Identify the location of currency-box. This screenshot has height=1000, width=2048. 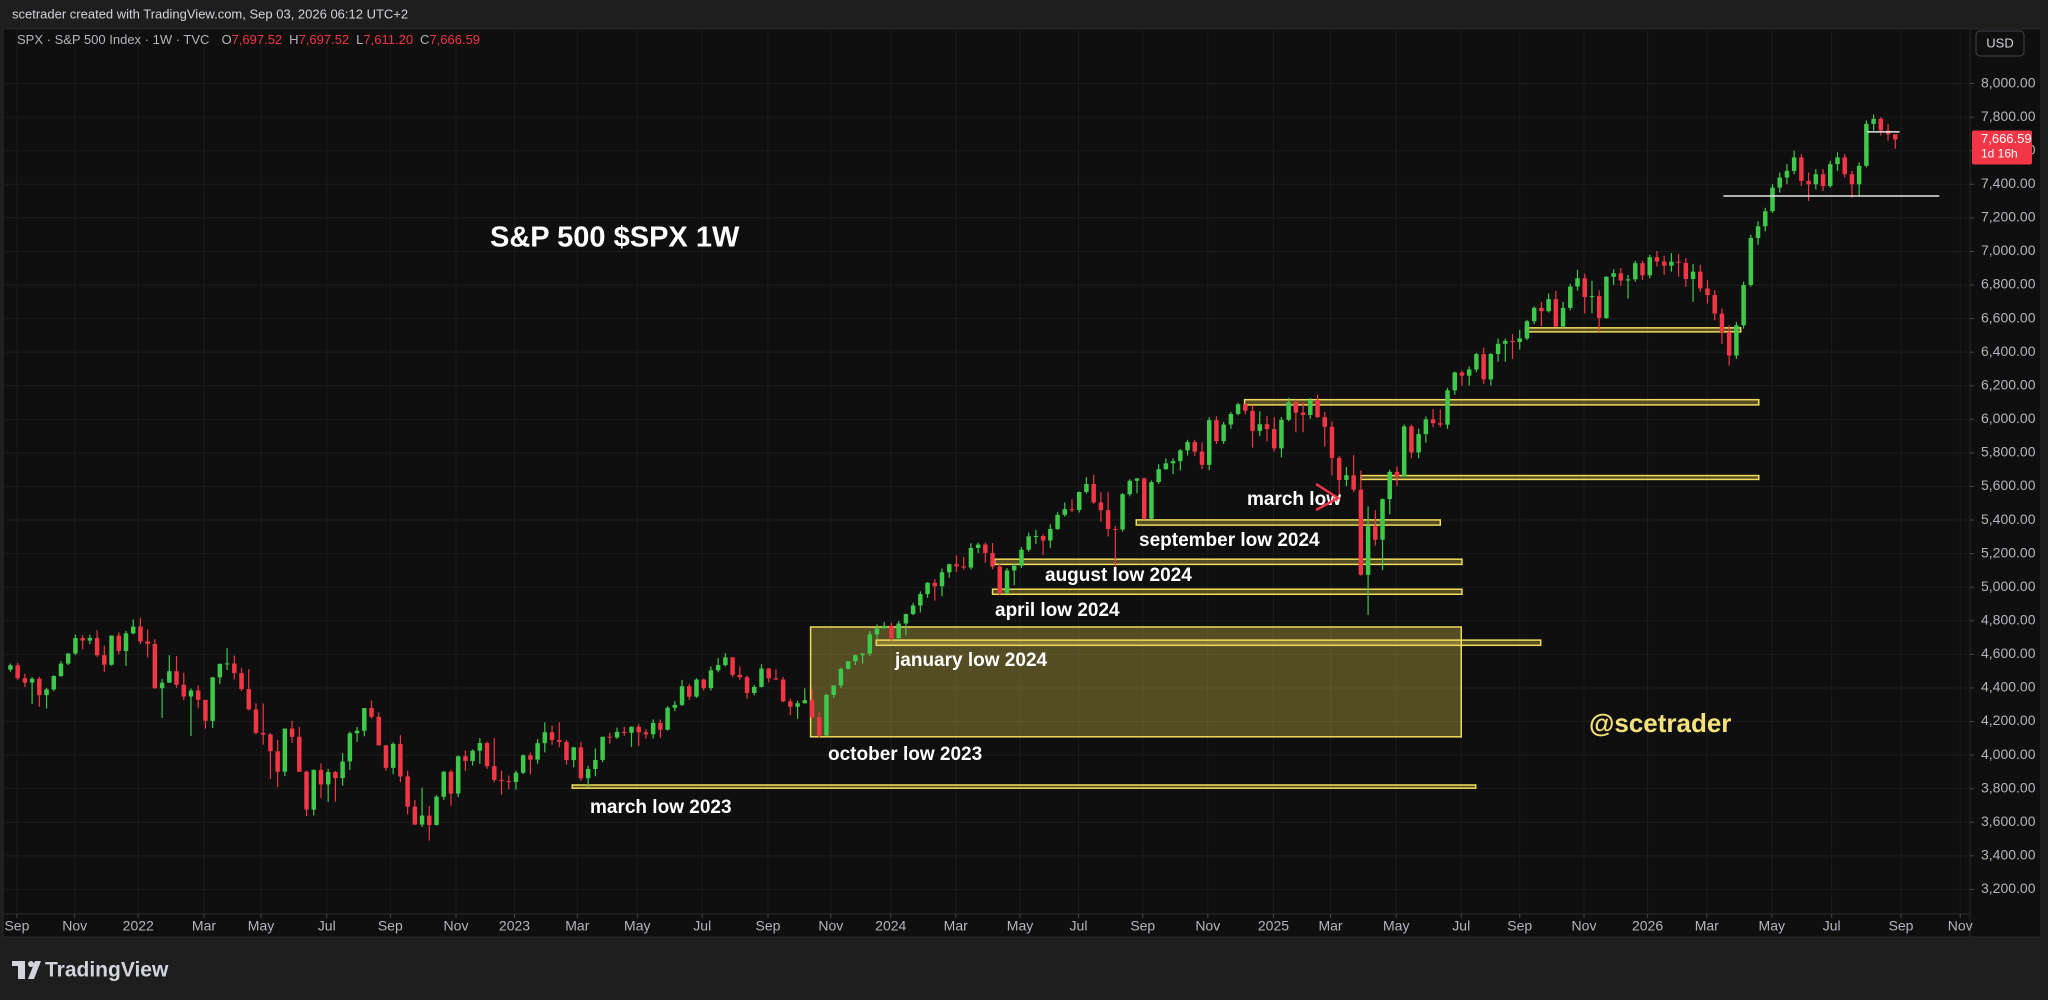
(2000, 43).